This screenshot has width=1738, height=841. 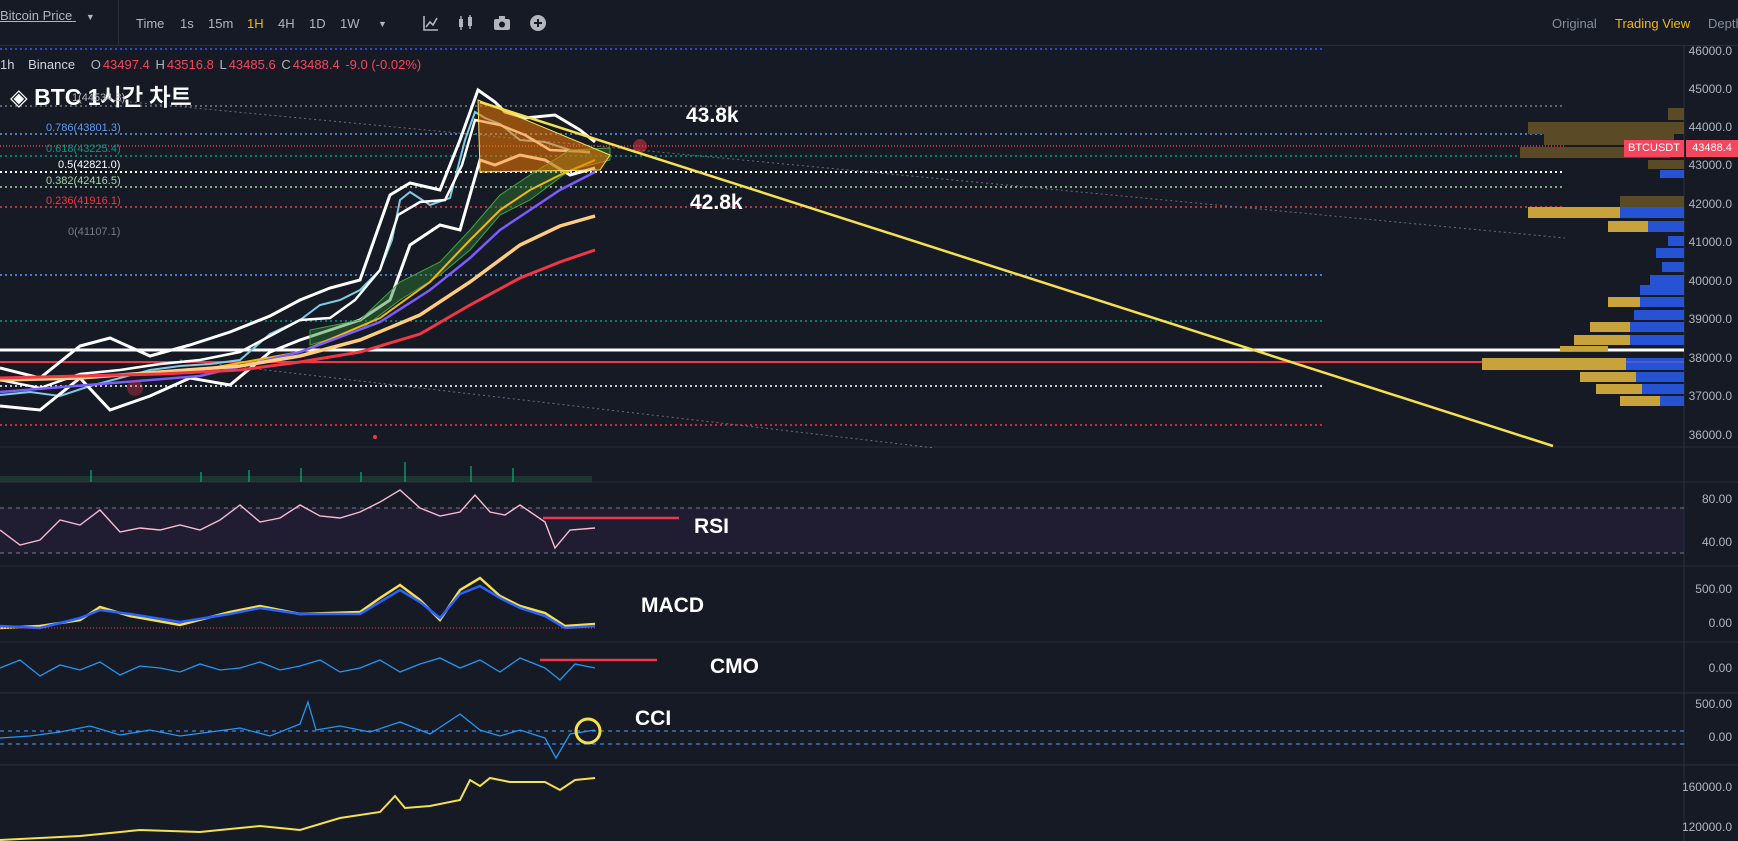 What do you see at coordinates (83, 181) in the screenshot?
I see `fib-label-0382: 0.382(42416.5)` at bounding box center [83, 181].